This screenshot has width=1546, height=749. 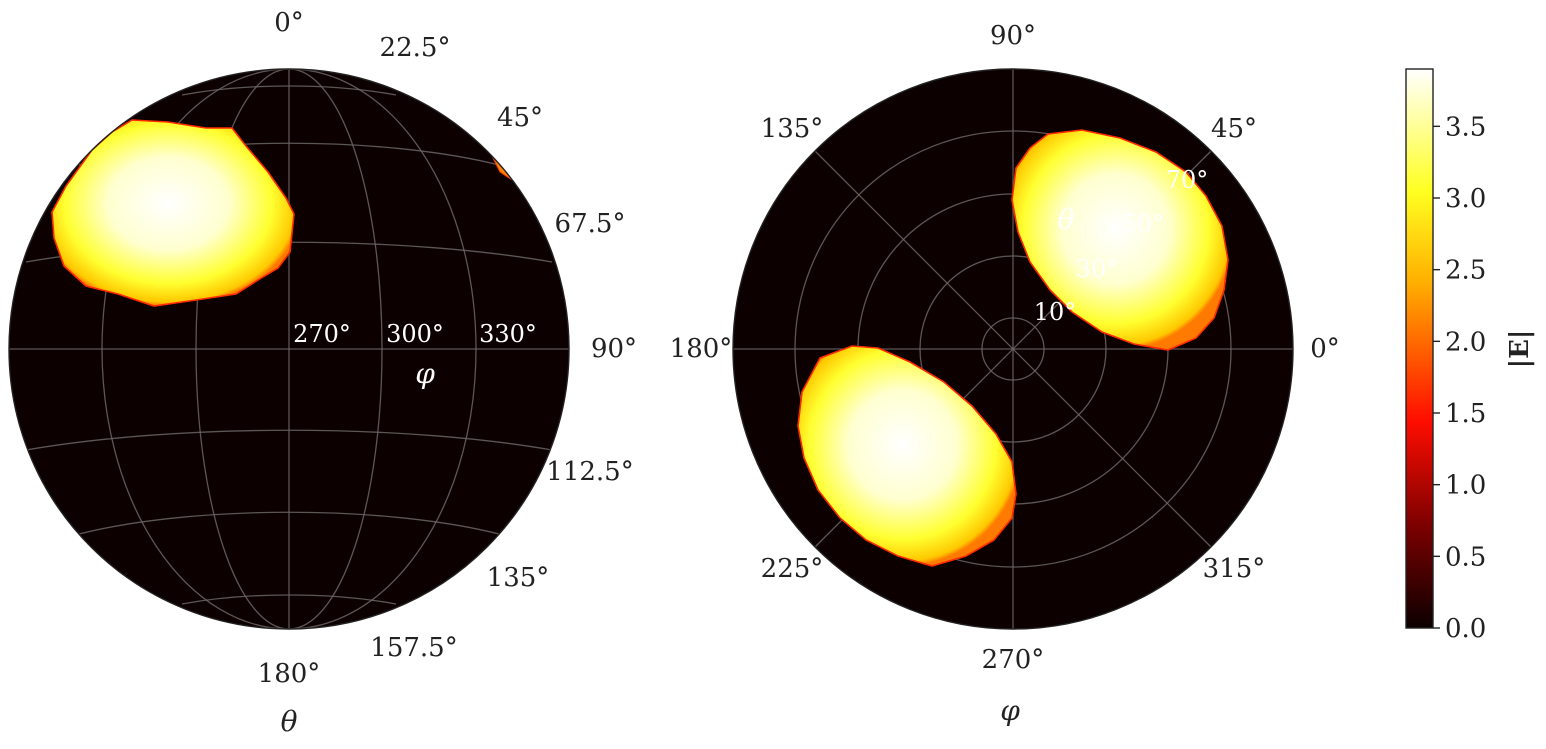 I want to click on ring-tick-label: 30°, so click(x=1097, y=269).